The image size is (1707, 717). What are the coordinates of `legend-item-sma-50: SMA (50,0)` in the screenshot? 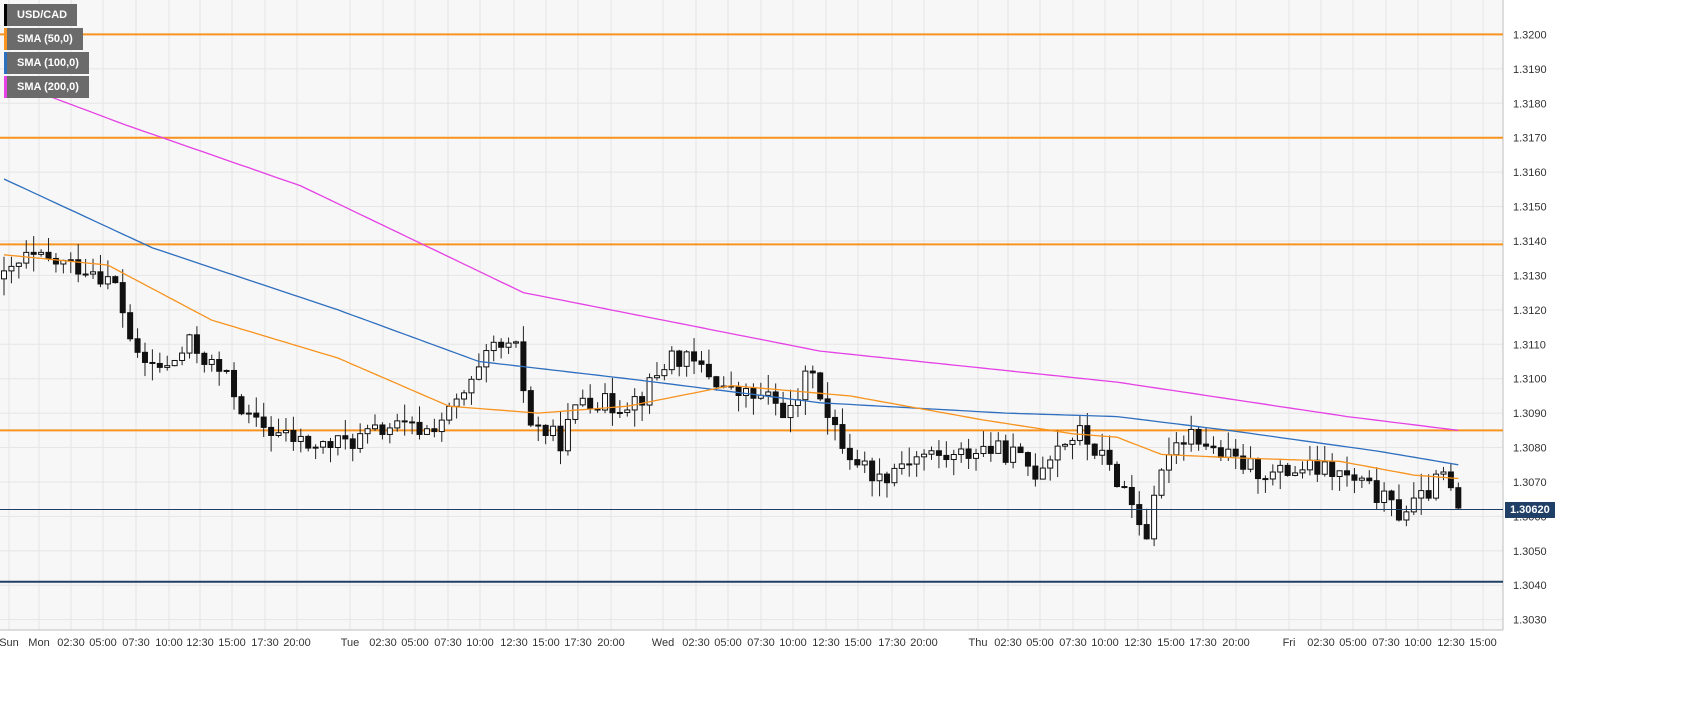 It's located at (43, 39).